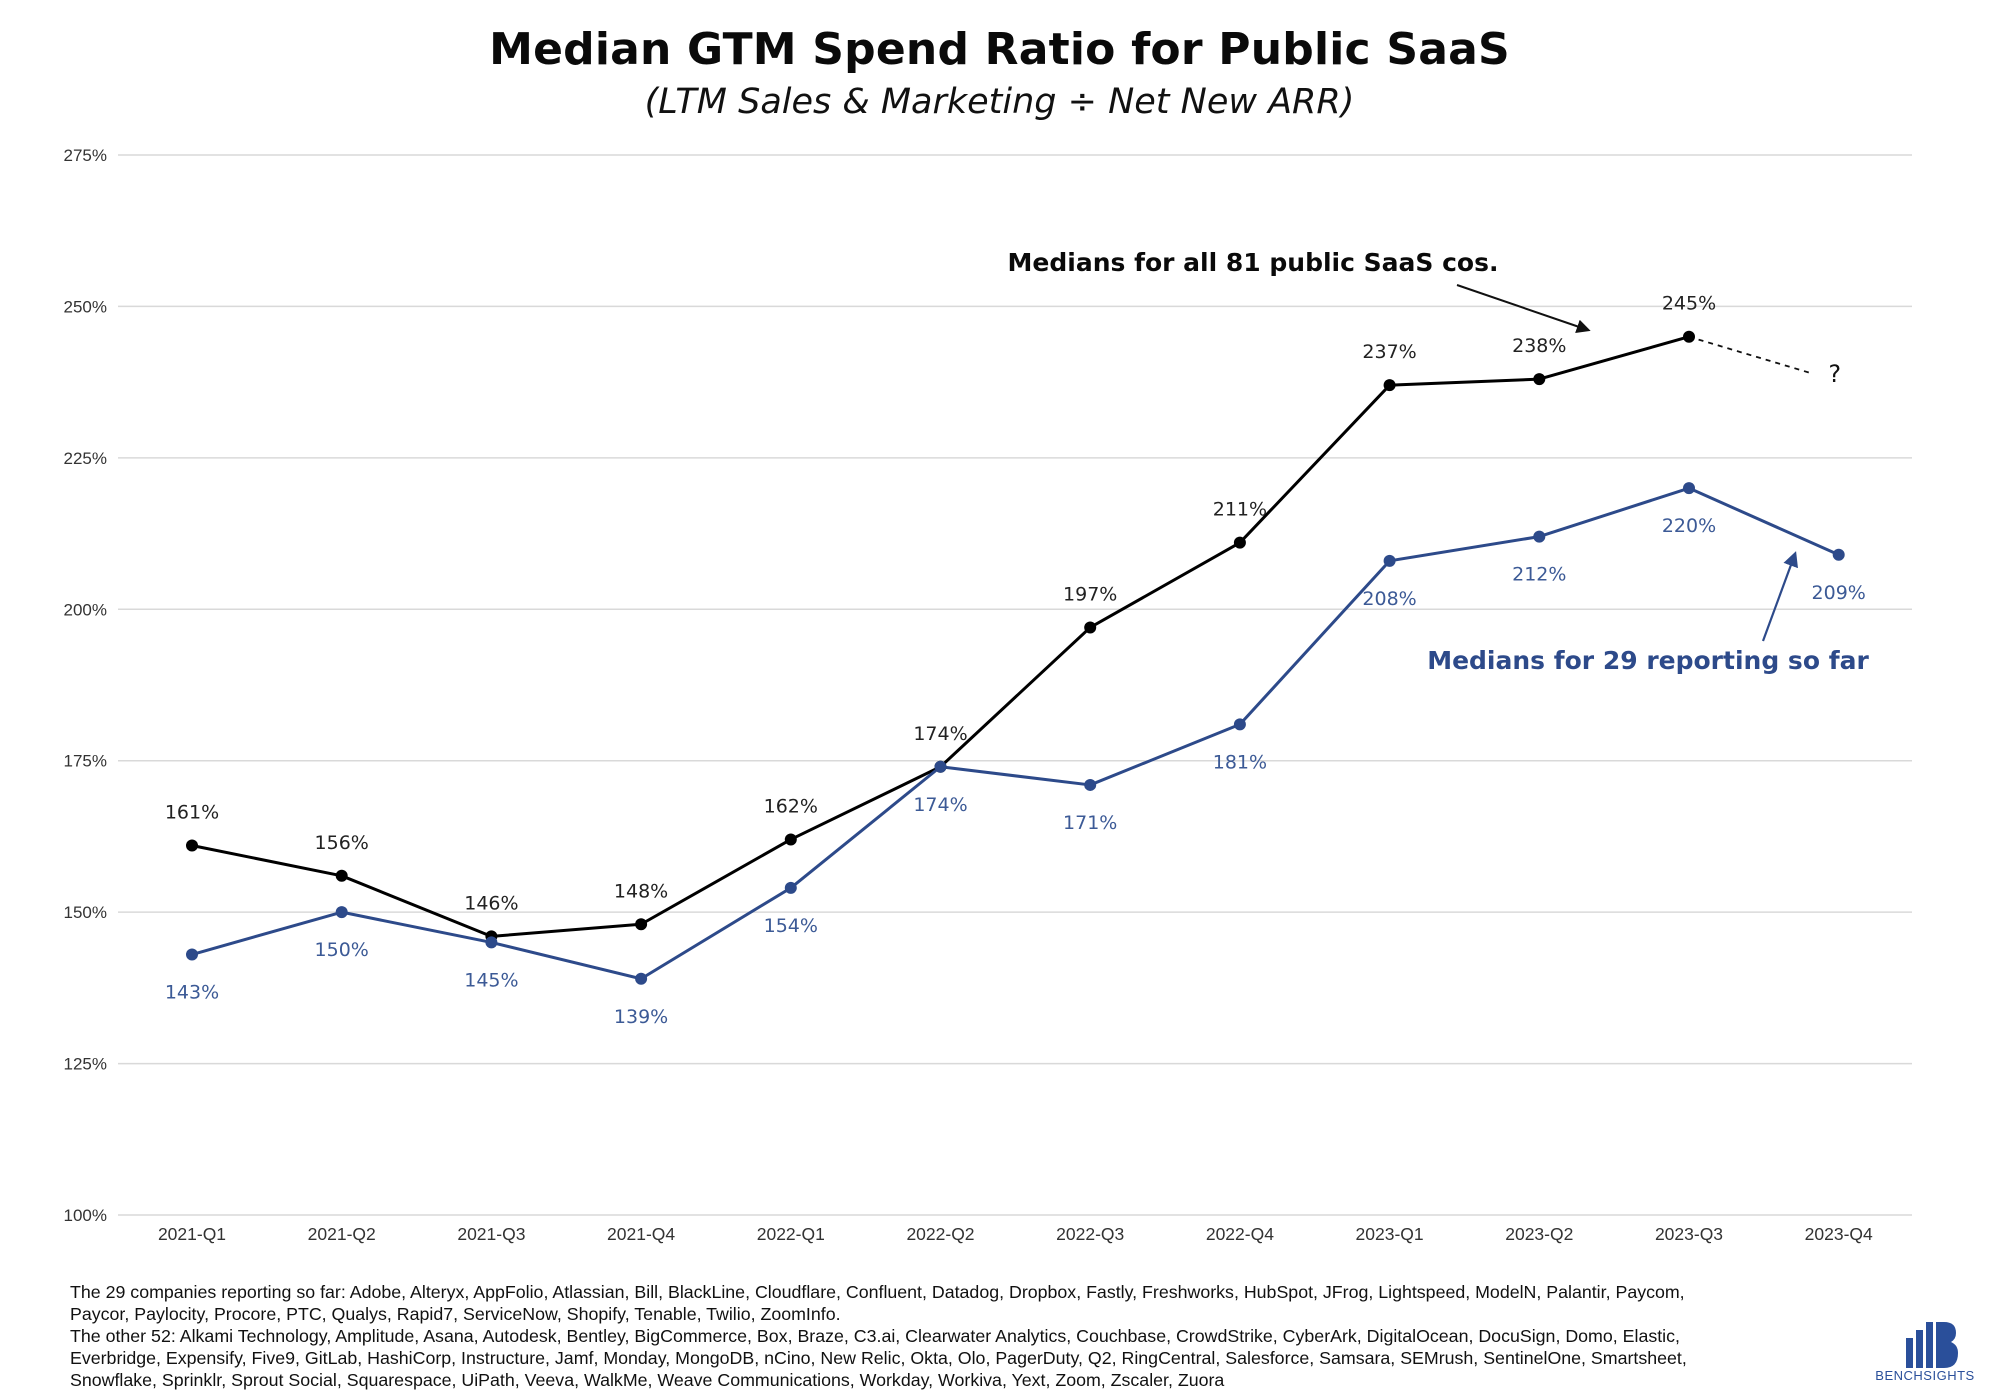 This screenshot has height=1391, width=1999. I want to click on y-tick-label: 100%, so click(85, 1215).